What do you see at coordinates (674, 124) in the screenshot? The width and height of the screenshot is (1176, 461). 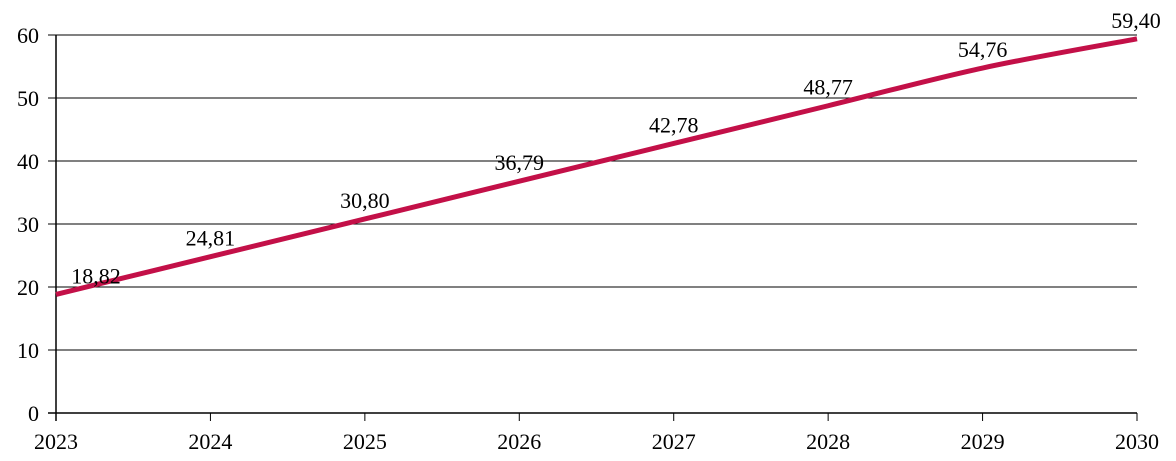 I see `data-label: 42,78` at bounding box center [674, 124].